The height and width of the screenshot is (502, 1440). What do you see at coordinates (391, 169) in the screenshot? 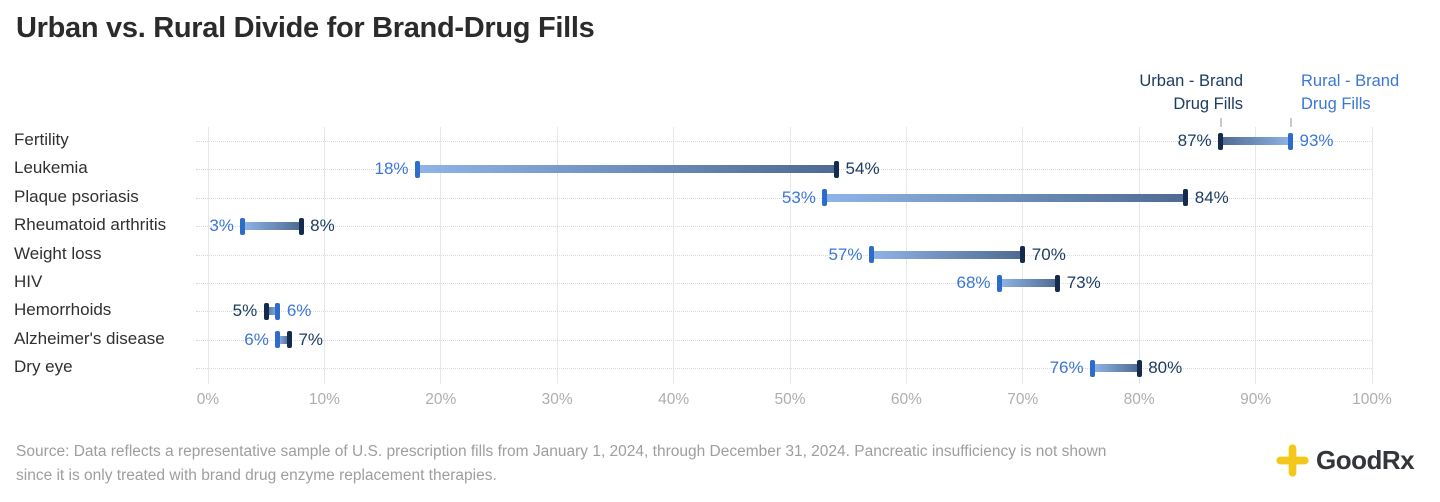
I see `rural-value-label: 18%` at bounding box center [391, 169].